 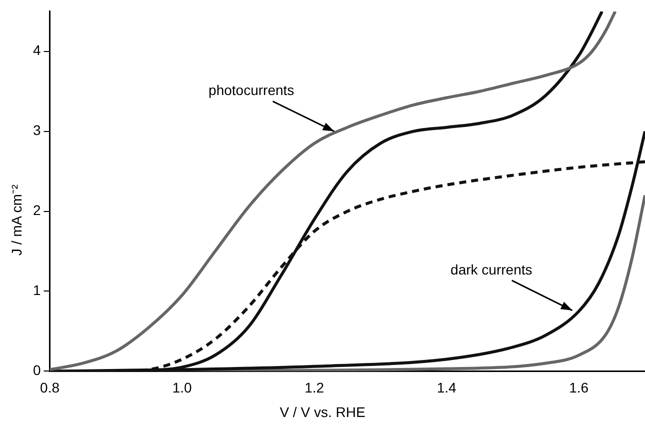 I want to click on x-tick-label: 1.4, so click(x=446, y=387).